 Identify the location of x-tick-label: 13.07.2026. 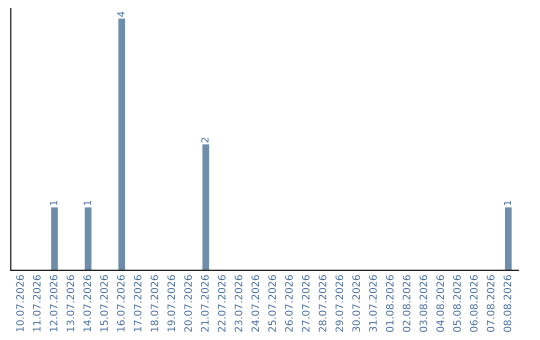
(70, 303).